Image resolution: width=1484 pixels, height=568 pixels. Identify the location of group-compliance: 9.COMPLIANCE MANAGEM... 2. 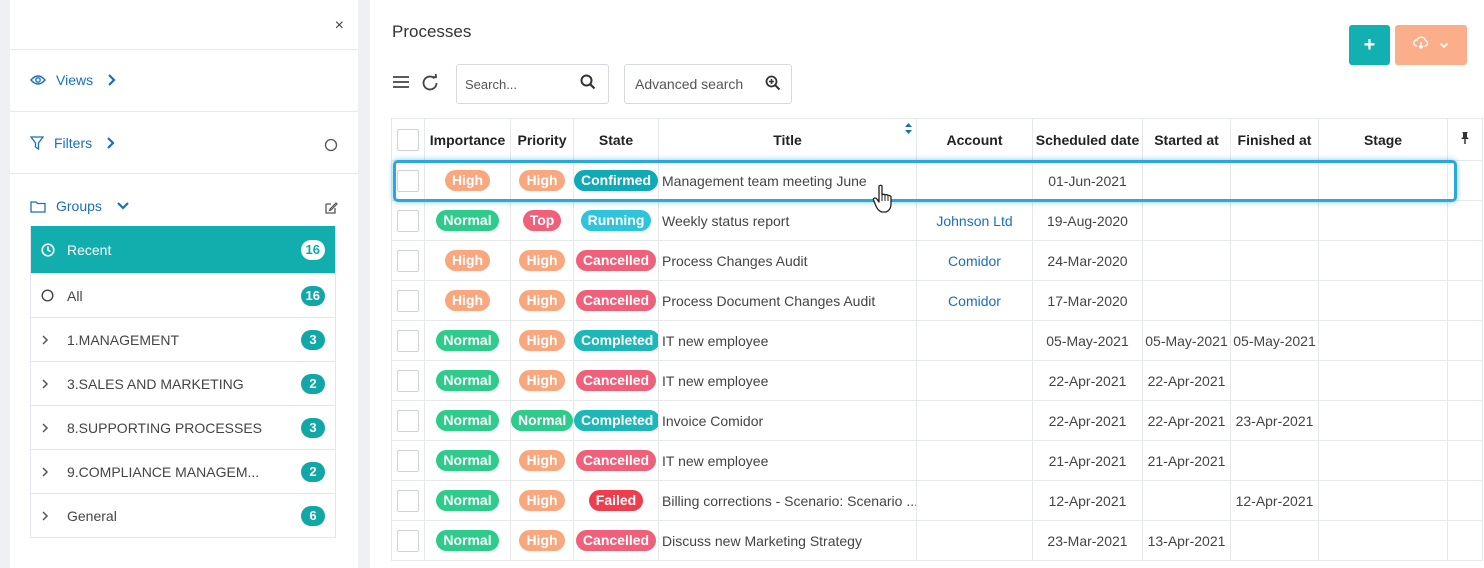
(183, 471).